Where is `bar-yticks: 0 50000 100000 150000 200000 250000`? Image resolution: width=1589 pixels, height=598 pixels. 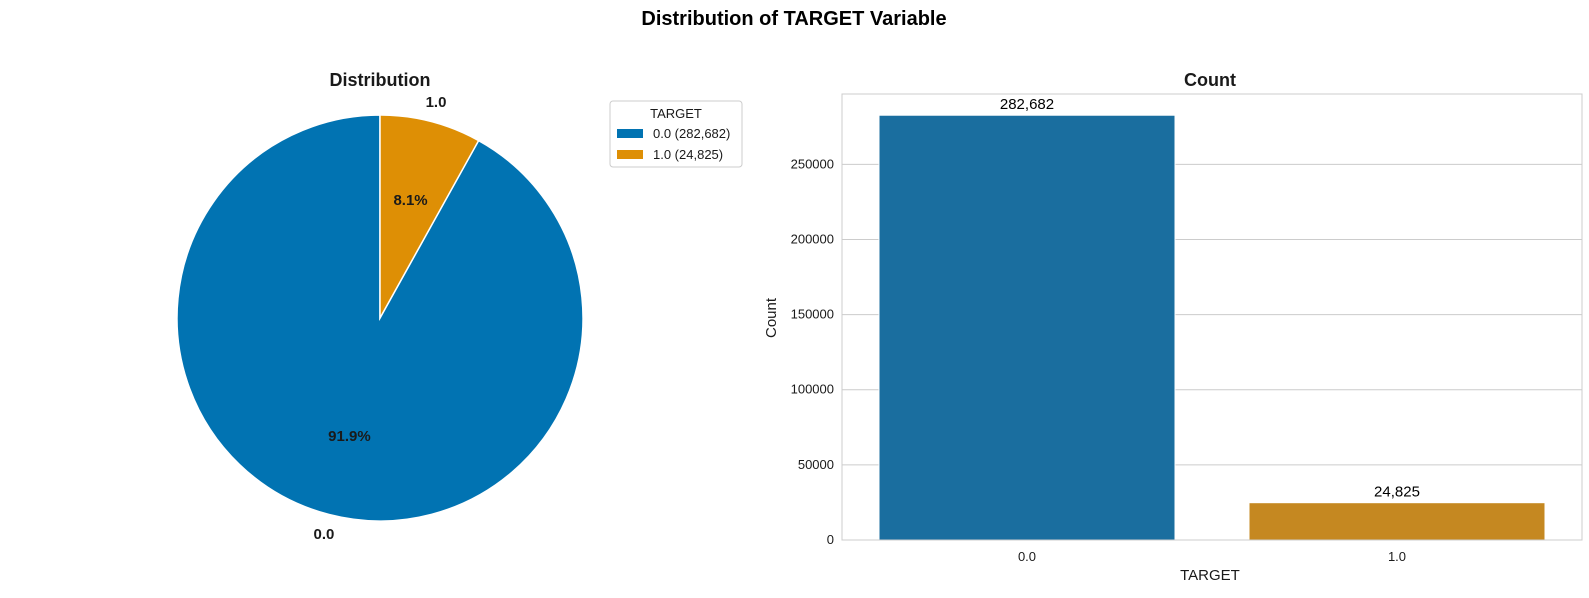 bar-yticks: 0 50000 100000 150000 200000 250000 is located at coordinates (812, 351).